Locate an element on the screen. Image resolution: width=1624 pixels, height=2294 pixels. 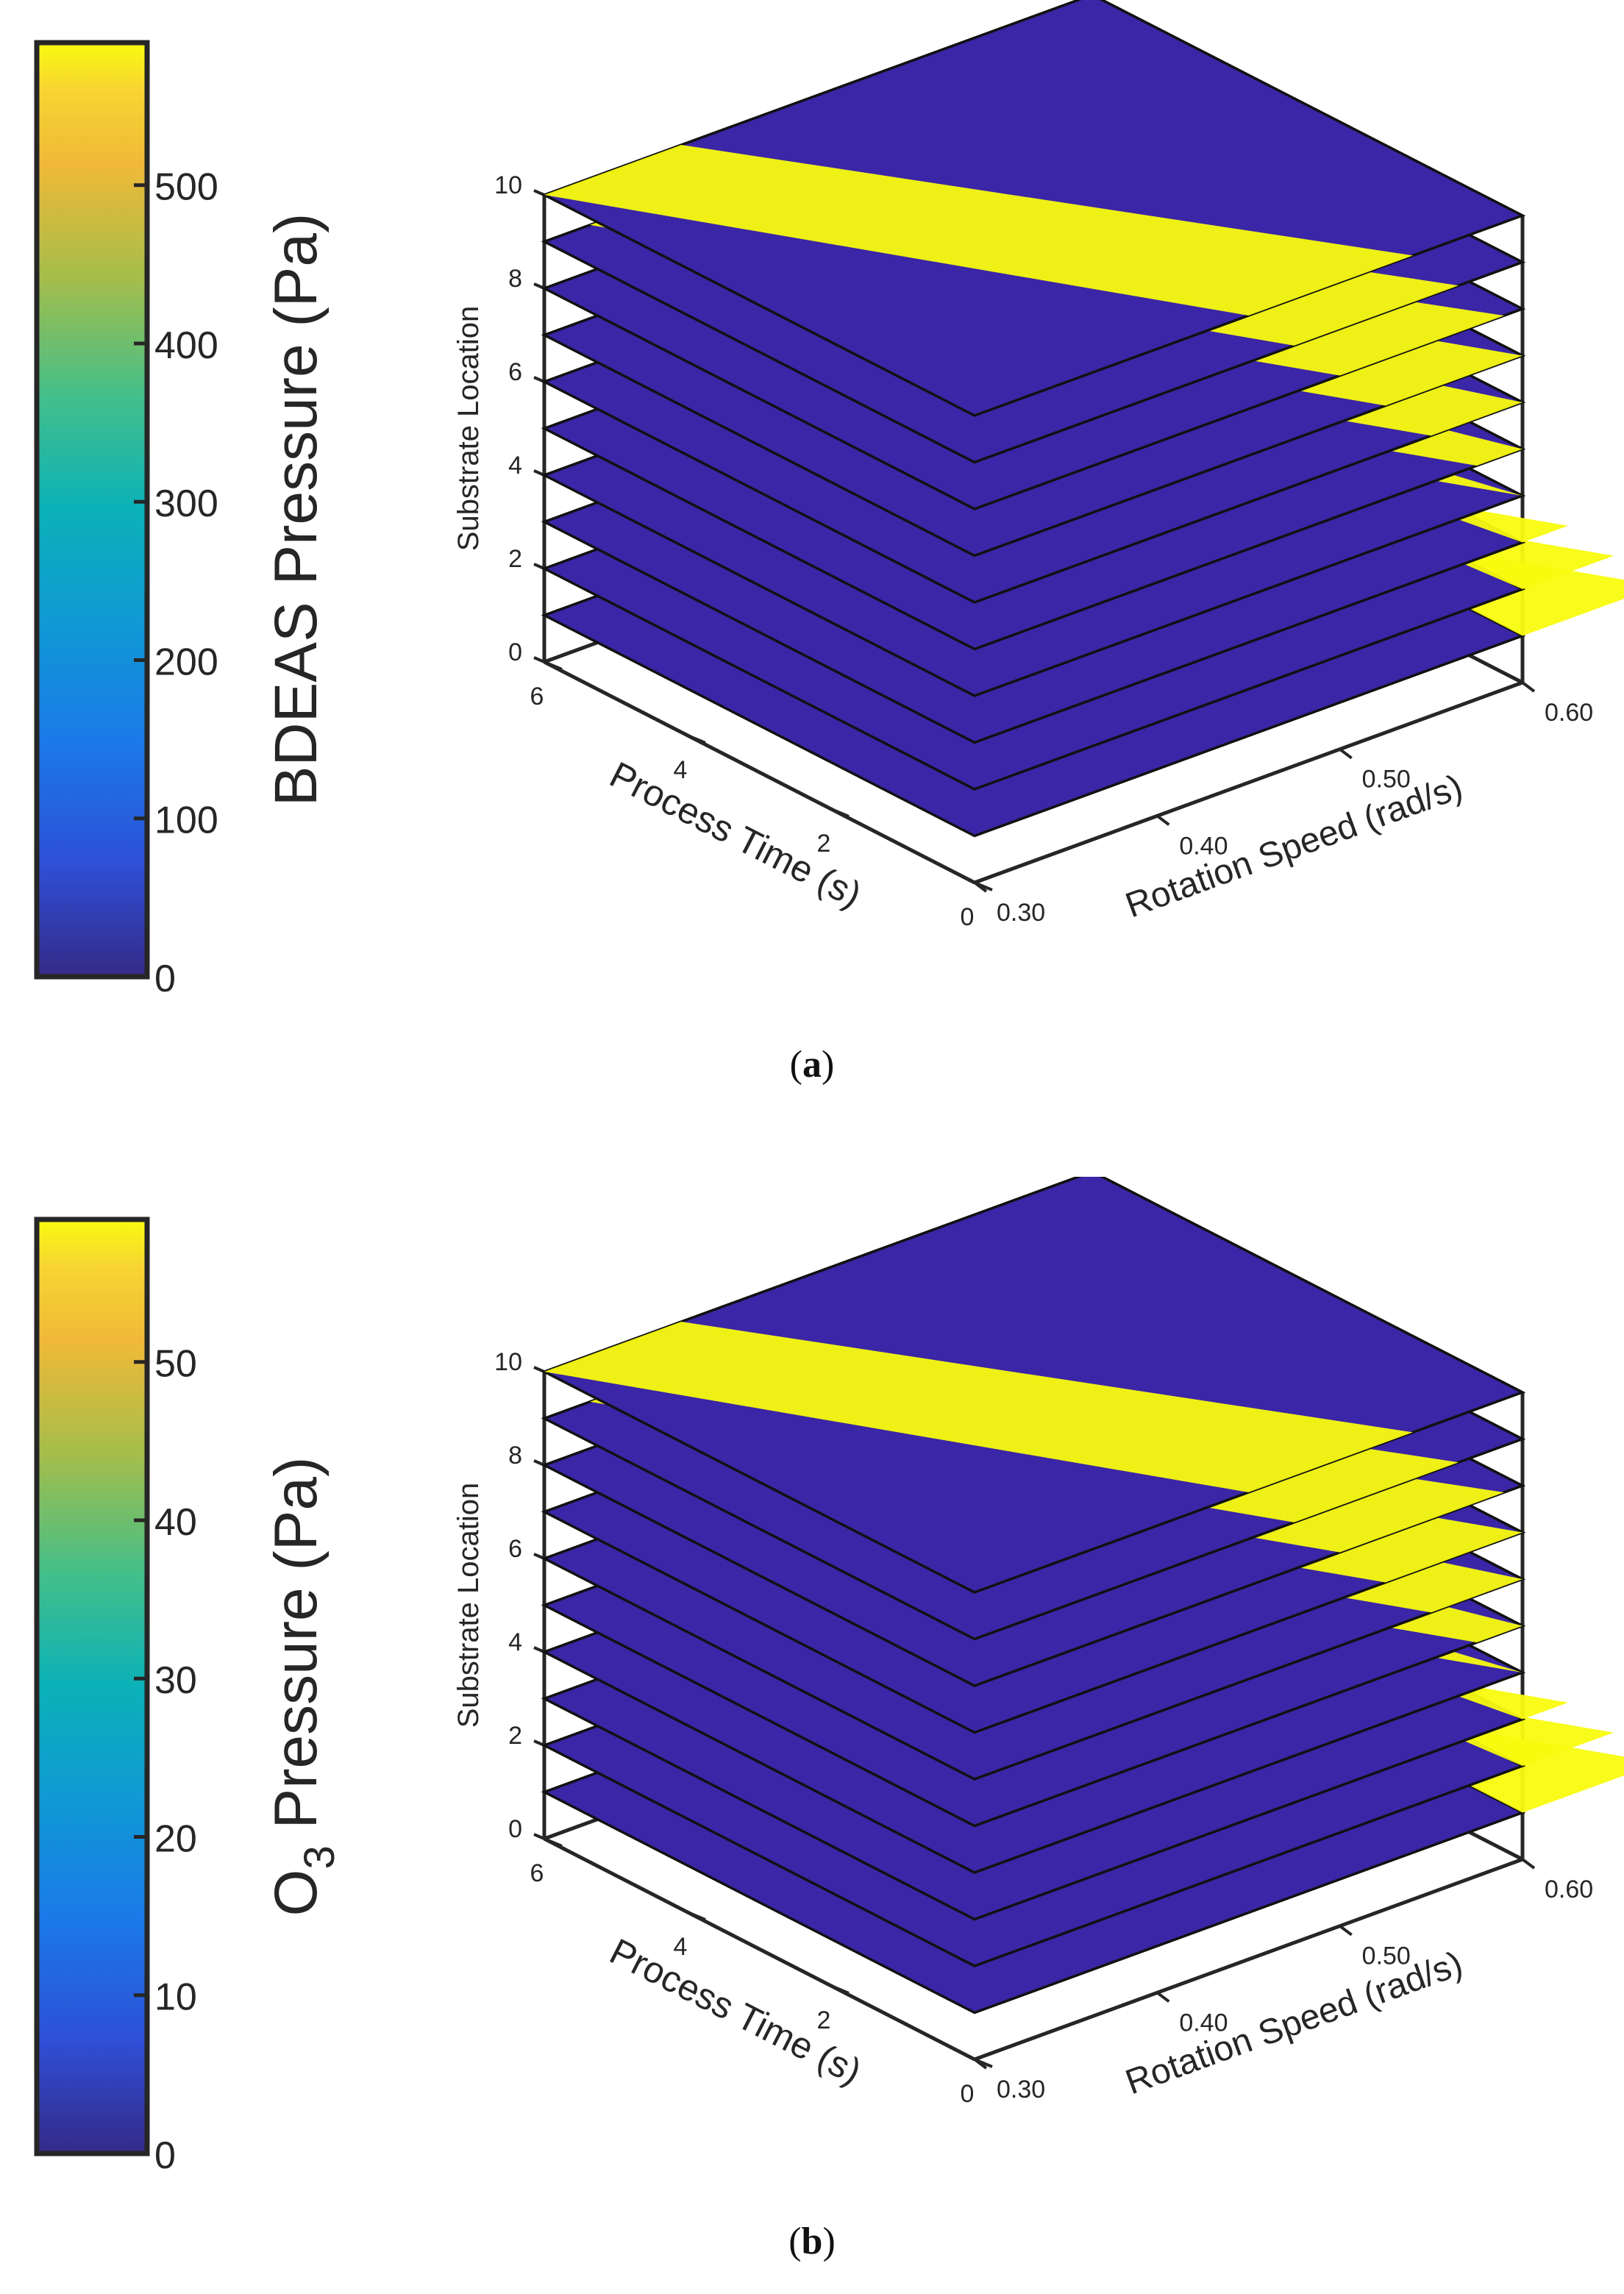
caption-a: (a) is located at coordinates (812, 1065).